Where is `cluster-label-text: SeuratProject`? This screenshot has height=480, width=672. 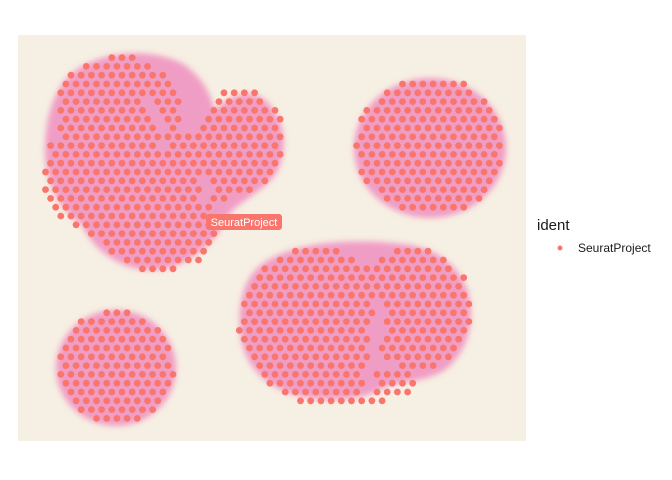
cluster-label-text: SeuratProject is located at coordinates (244, 223).